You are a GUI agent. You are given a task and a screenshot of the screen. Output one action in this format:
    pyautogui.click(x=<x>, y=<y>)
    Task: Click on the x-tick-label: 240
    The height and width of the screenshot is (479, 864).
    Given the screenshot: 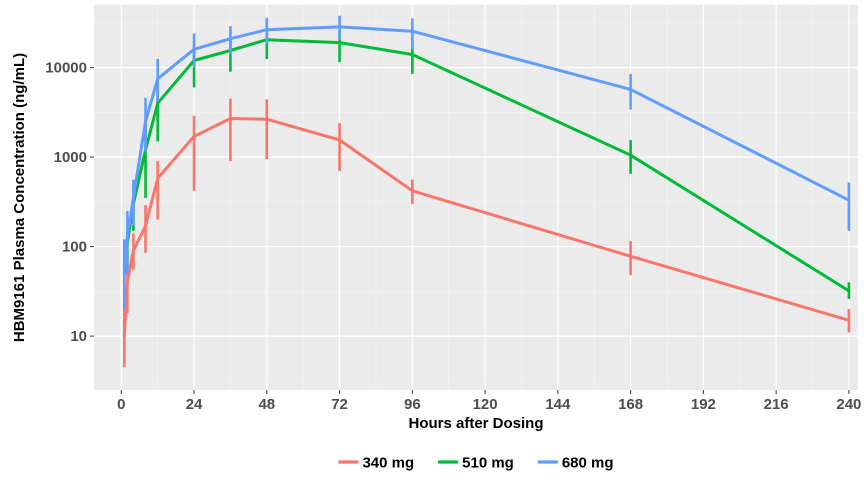 What is the action you would take?
    pyautogui.click(x=848, y=404)
    